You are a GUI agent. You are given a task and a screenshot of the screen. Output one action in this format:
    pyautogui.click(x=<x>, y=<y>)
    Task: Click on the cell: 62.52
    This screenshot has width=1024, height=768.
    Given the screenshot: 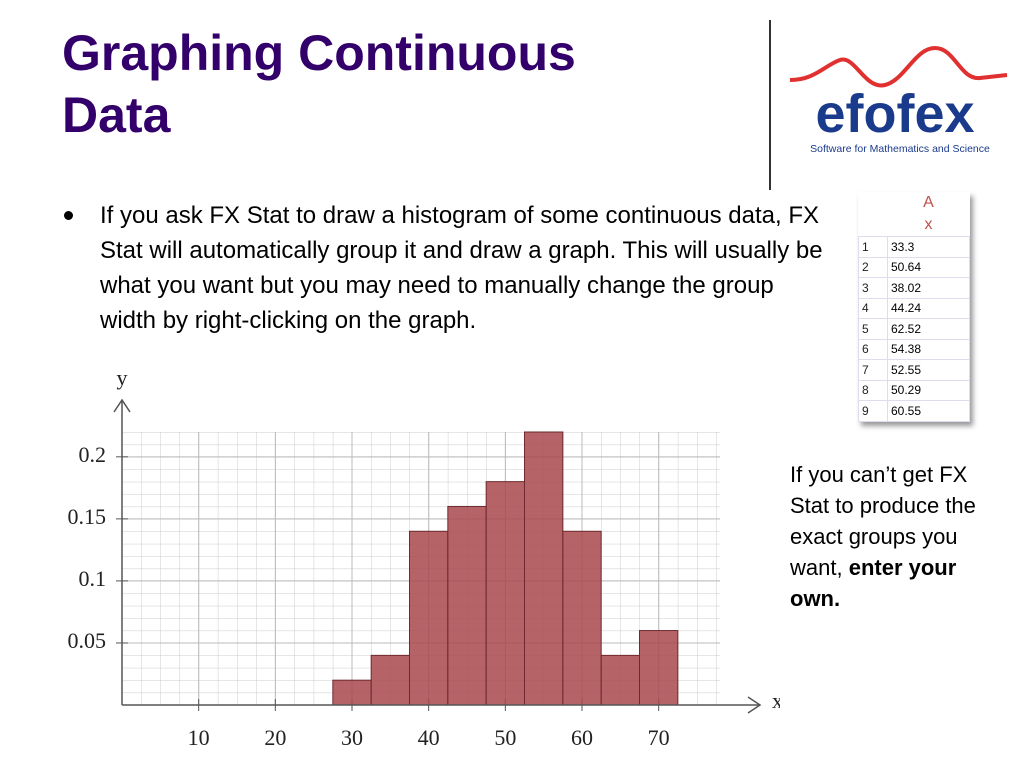 What is the action you would take?
    pyautogui.click(x=928, y=329)
    